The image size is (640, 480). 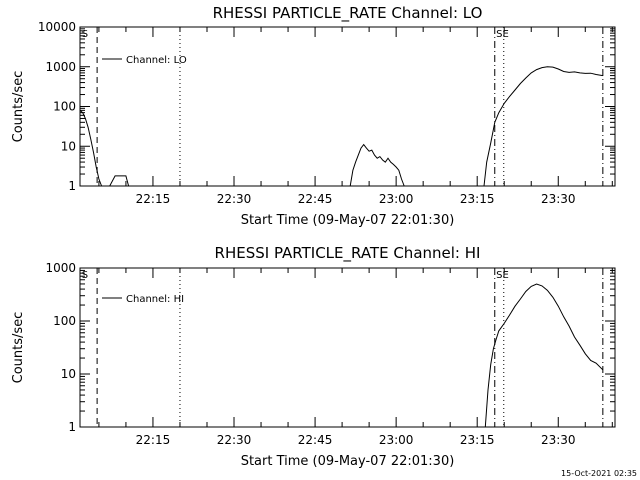 What do you see at coordinates (348, 253) in the screenshot?
I see `panel-2-title: RHESSI PARTICLE_RATE Channel: HI` at bounding box center [348, 253].